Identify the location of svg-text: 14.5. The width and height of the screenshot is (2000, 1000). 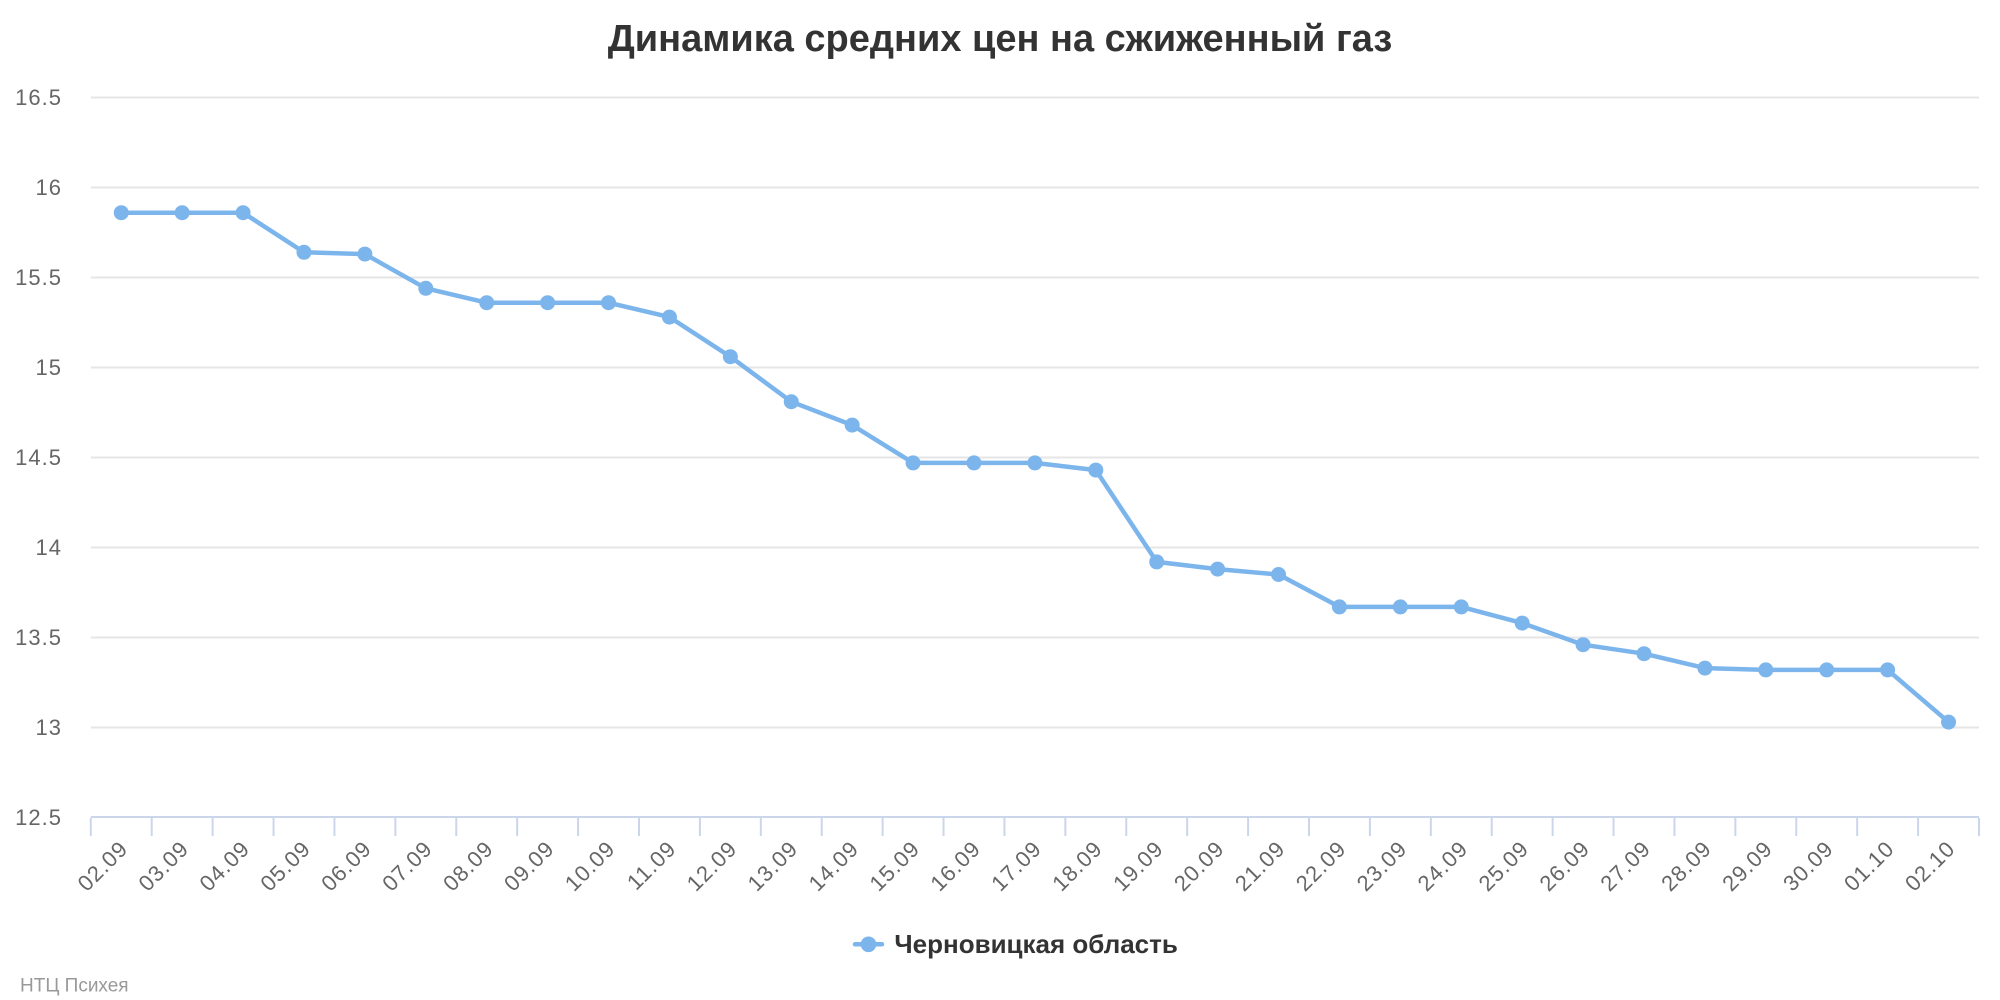
(38, 457).